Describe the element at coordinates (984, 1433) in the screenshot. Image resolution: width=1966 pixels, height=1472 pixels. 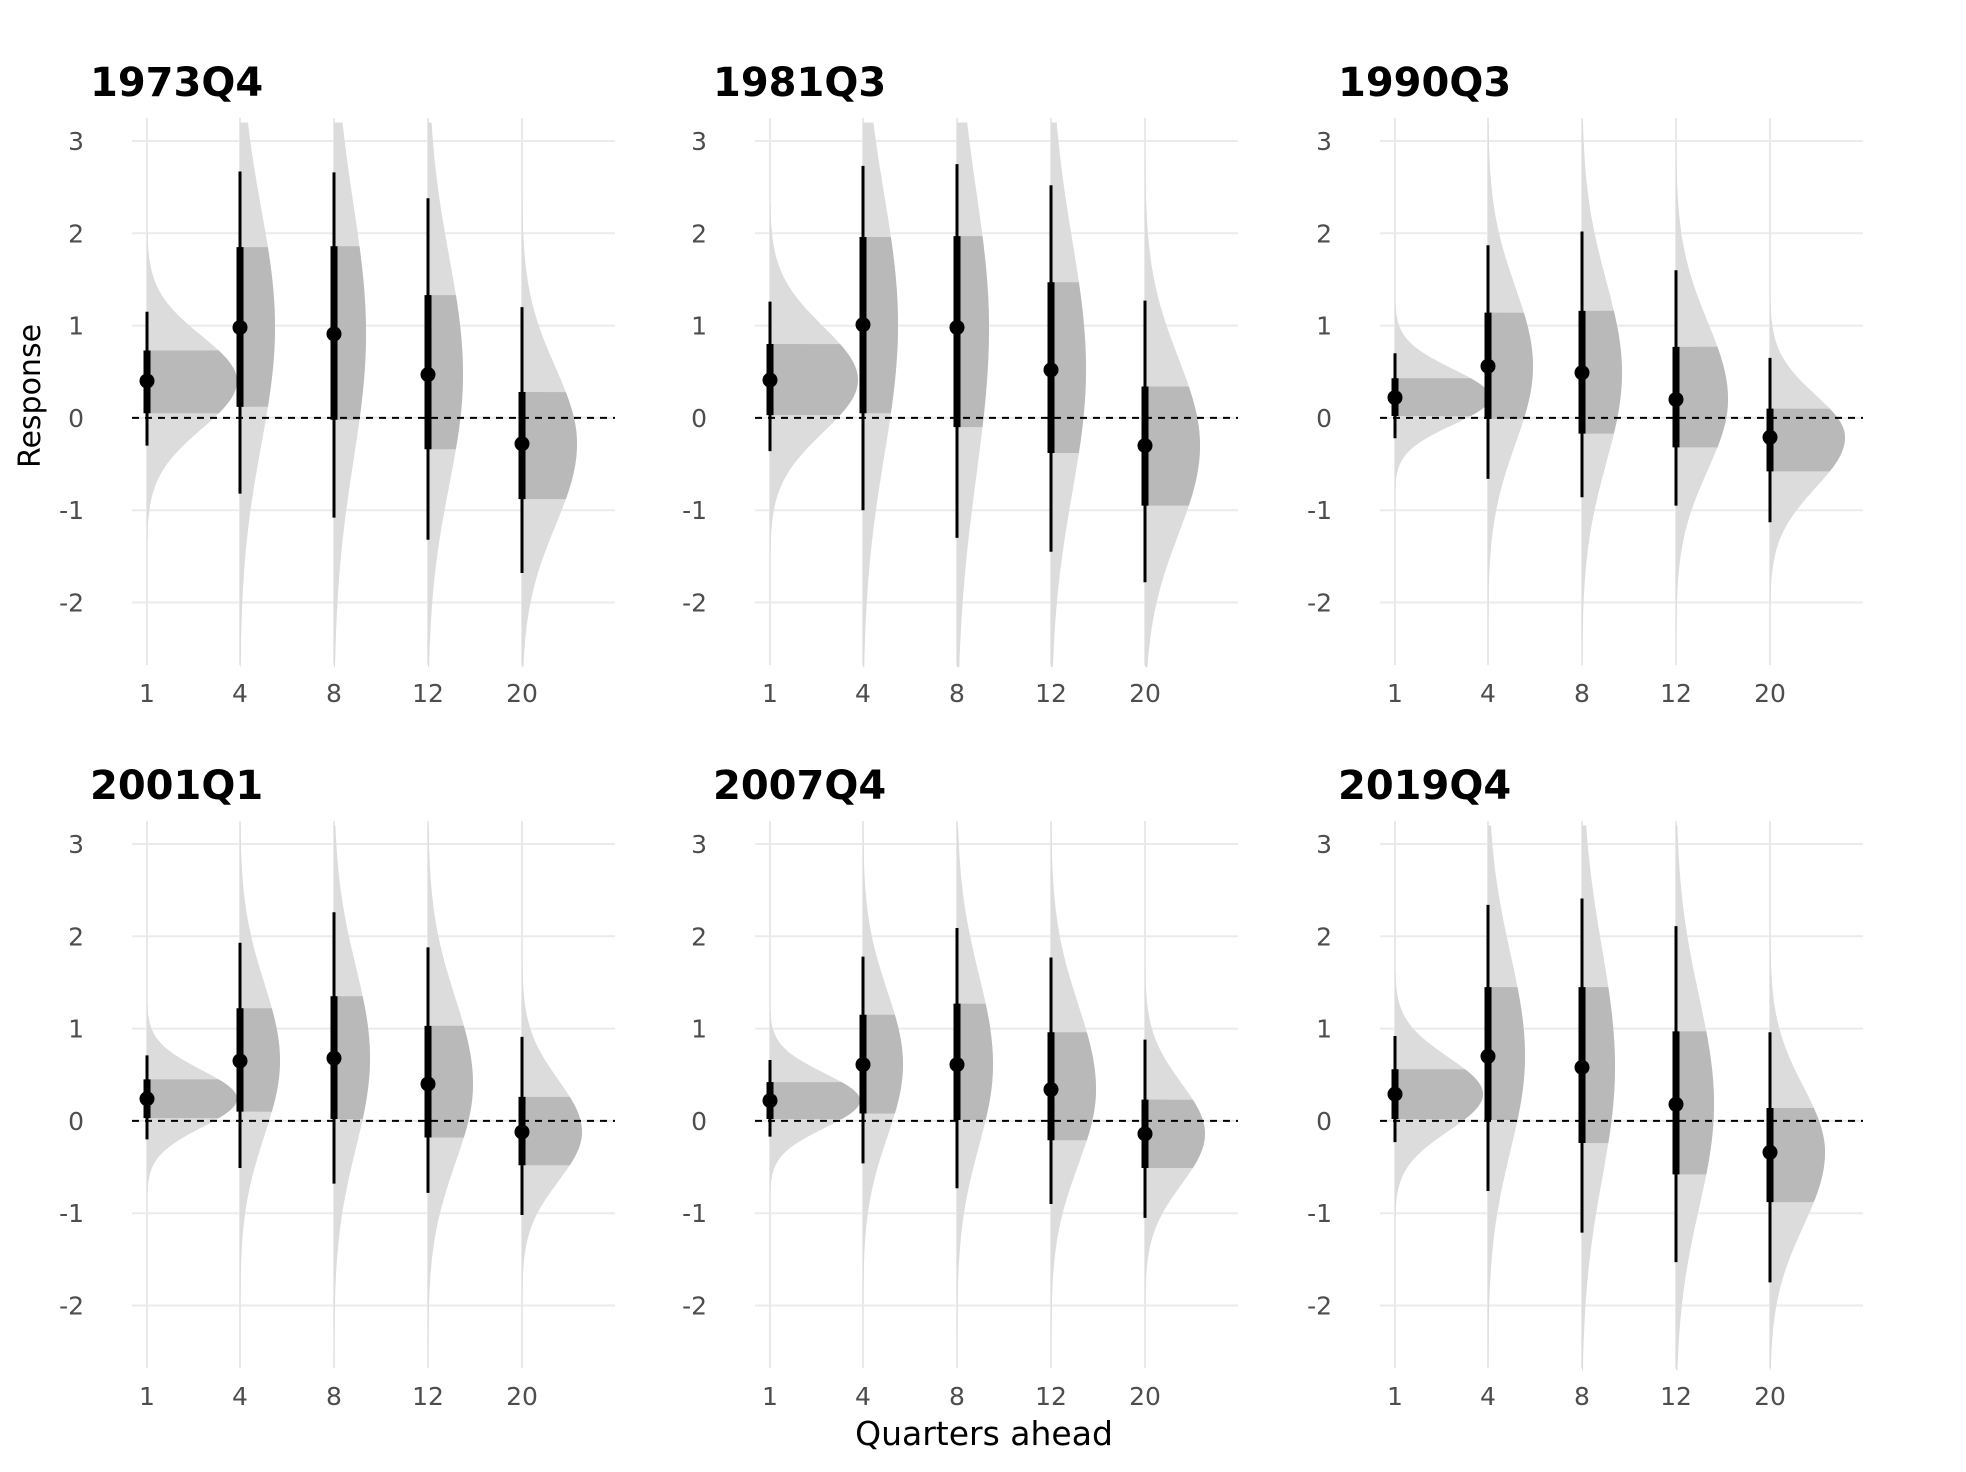
I see `x-axis-label: Quarters ahead` at that location.